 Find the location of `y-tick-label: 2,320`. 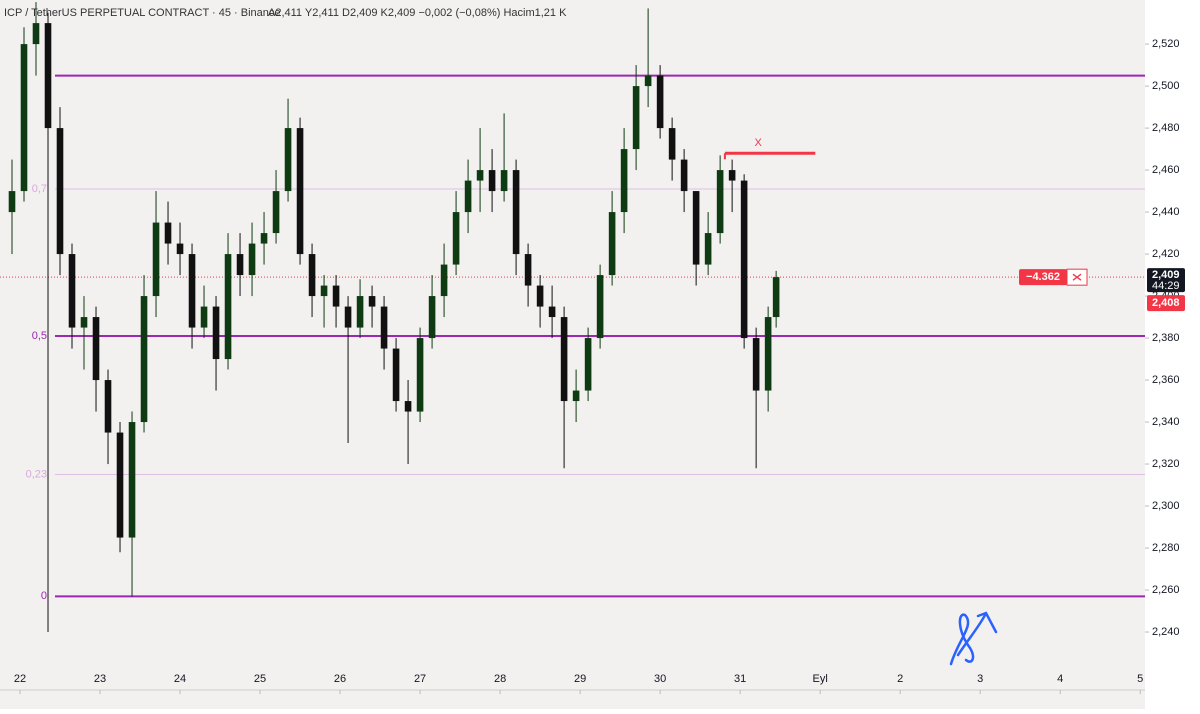

y-tick-label: 2,320 is located at coordinates (1166, 464).